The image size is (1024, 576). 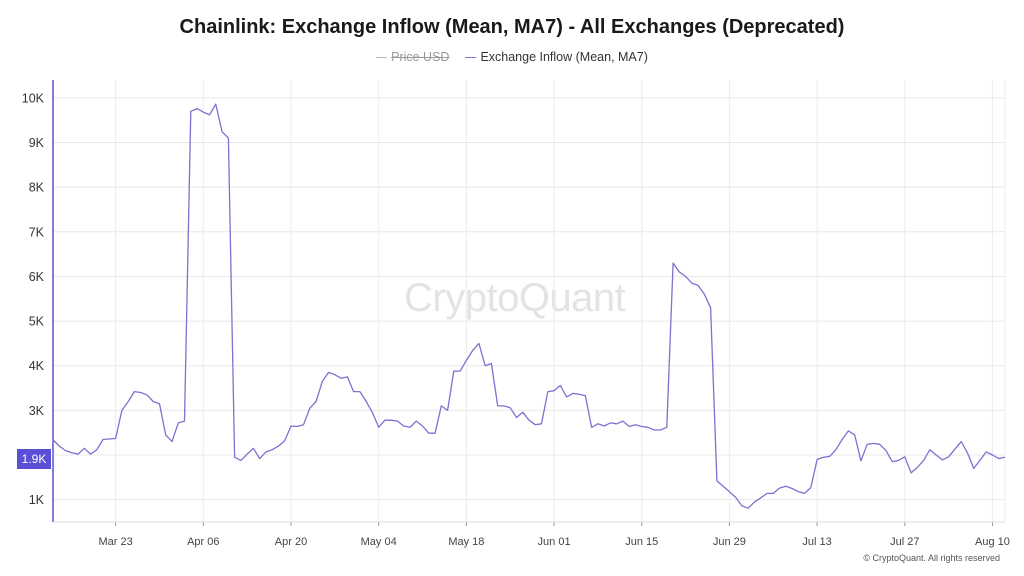 I want to click on chart-legend: Price USD Exchange Inflow (Mean, MA7), so click(x=512, y=57).